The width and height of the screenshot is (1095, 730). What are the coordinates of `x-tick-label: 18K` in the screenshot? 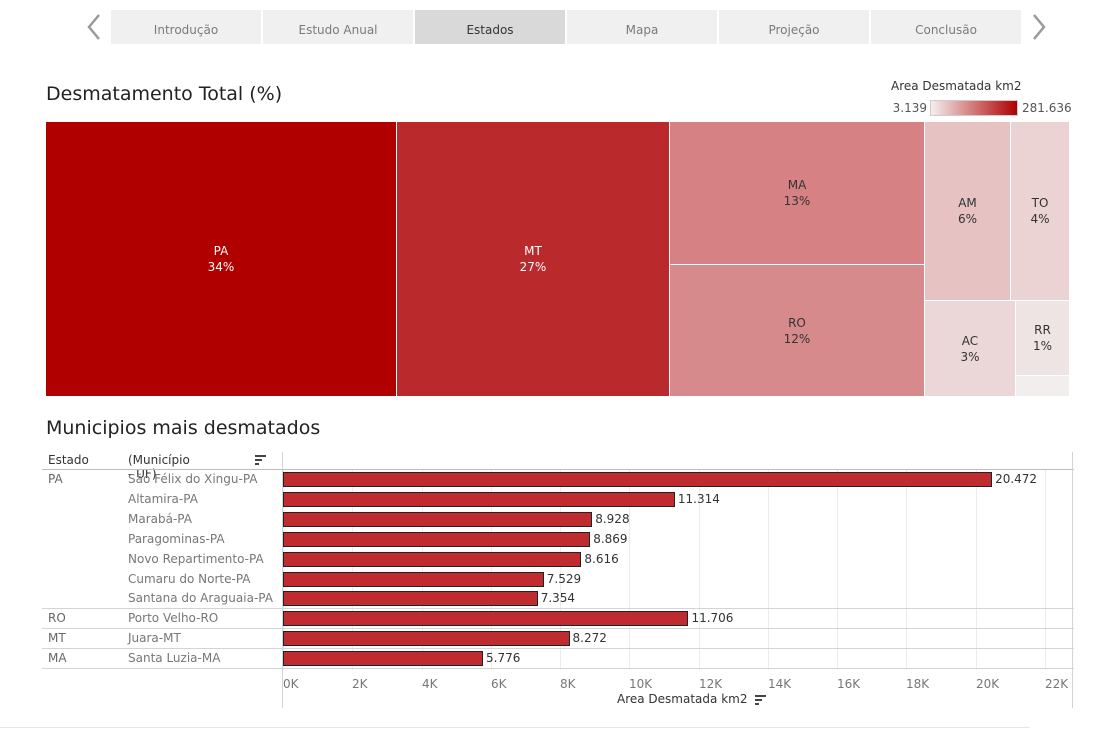 It's located at (918, 684).